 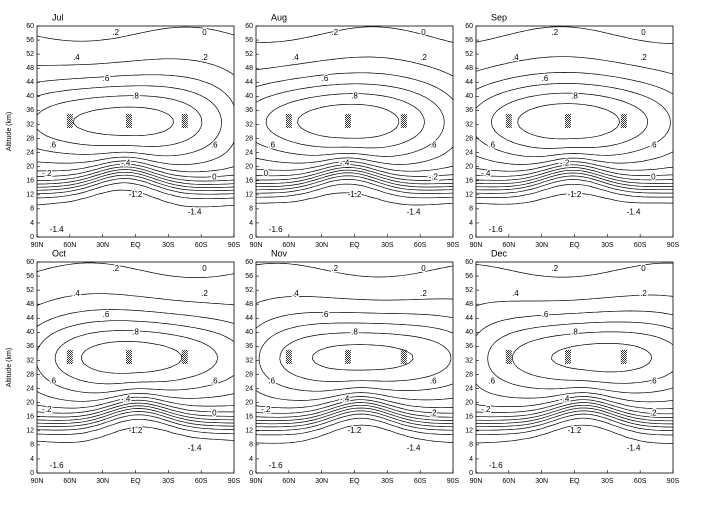 I want to click on y-tick-label: 60, so click(x=249, y=262).